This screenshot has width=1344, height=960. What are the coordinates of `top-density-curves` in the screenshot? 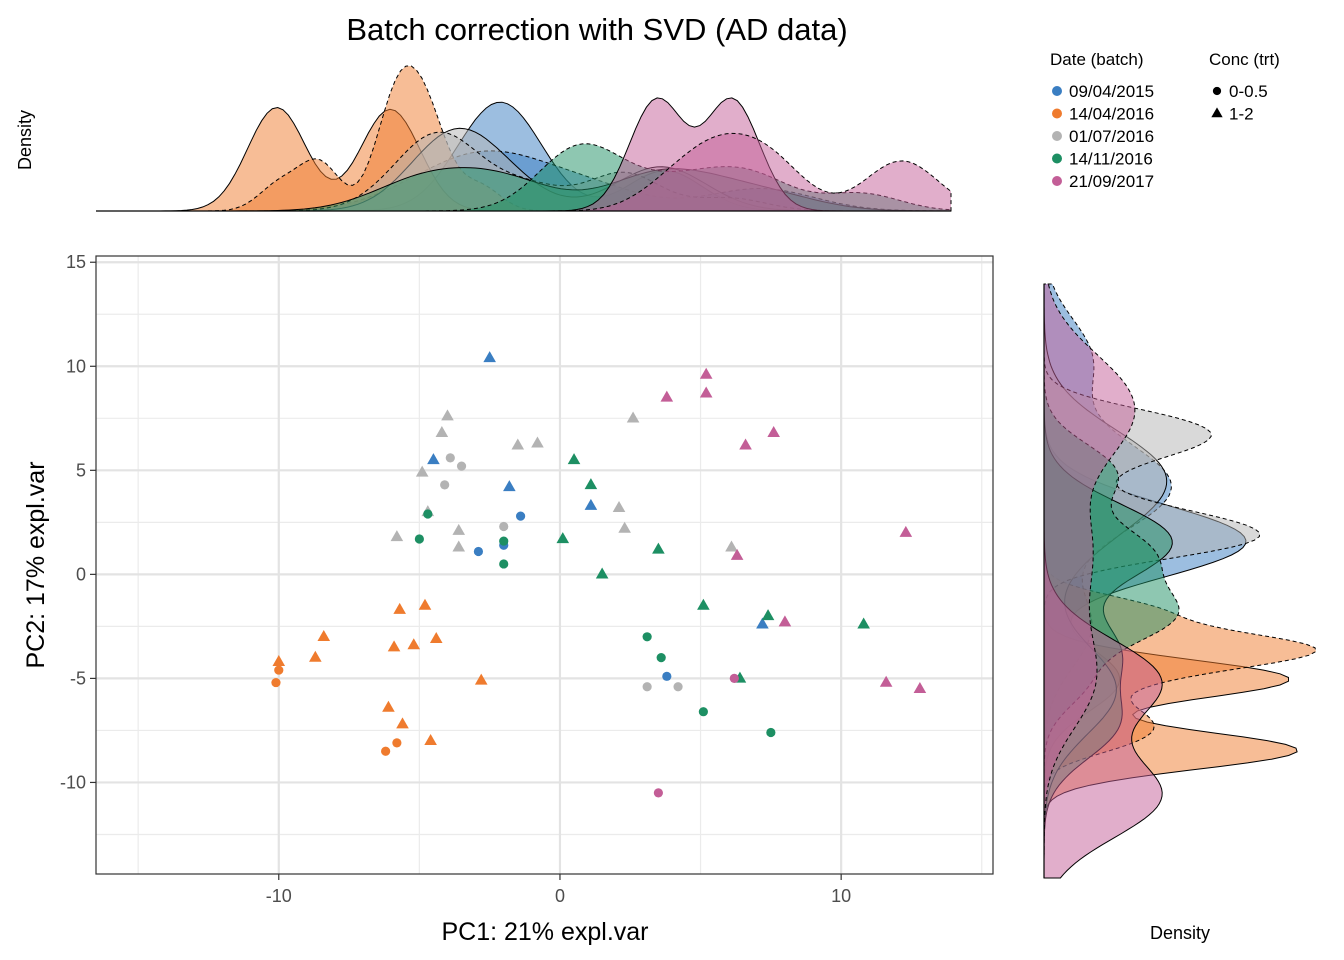 It's located at (524, 138).